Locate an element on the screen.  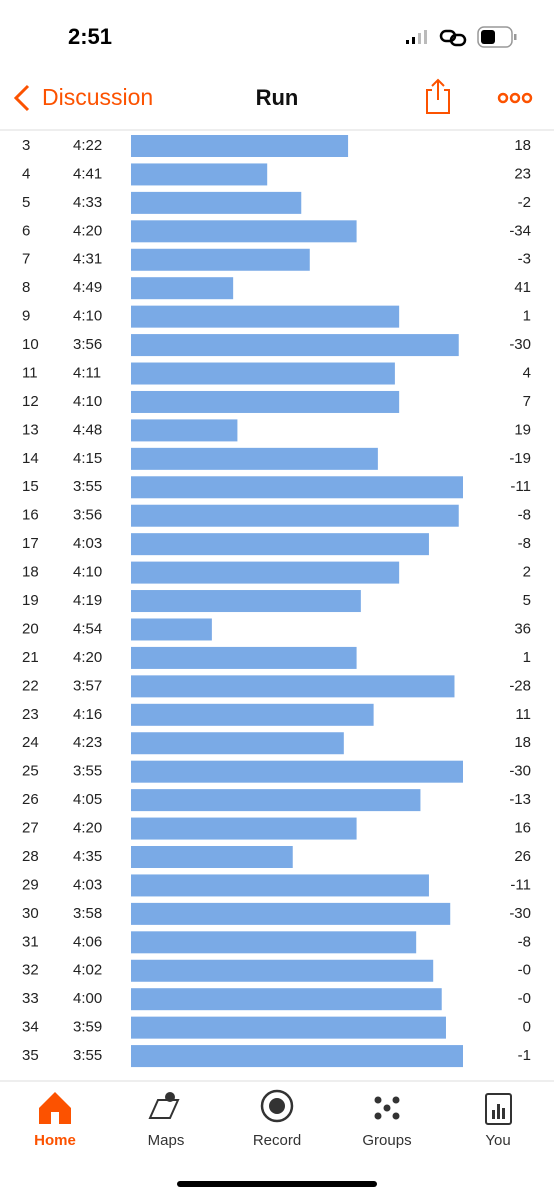
split-pace: 4:54 is located at coordinates (87, 628).